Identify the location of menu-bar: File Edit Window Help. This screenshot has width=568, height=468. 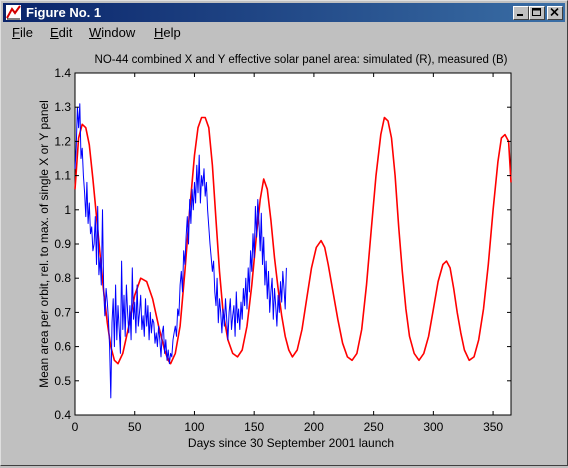
(284, 32).